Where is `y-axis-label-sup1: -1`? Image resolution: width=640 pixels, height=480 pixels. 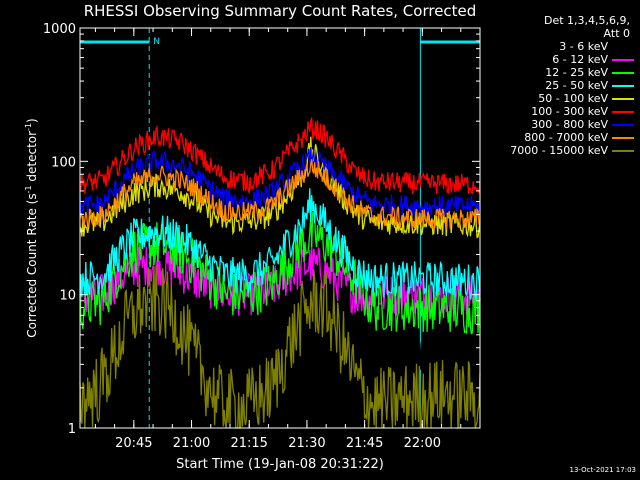
y-axis-label-sup1: -1 is located at coordinates (28, 189).